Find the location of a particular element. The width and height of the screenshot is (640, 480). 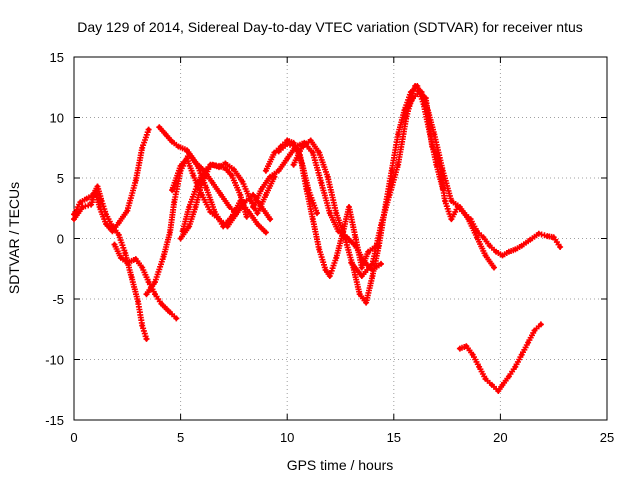

y-tick-label: 5 is located at coordinates (60, 178).